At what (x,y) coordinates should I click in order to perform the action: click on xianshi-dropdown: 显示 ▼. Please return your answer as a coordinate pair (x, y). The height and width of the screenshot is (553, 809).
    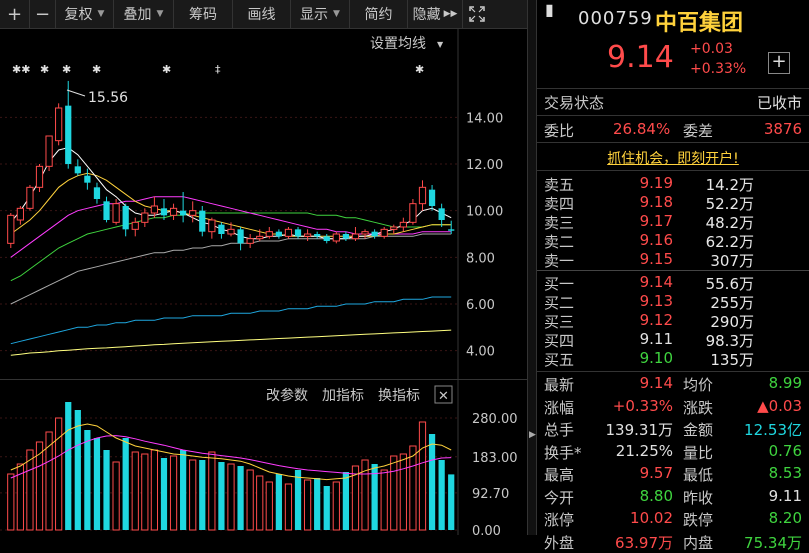
    Looking at the image, I should click on (320, 14).